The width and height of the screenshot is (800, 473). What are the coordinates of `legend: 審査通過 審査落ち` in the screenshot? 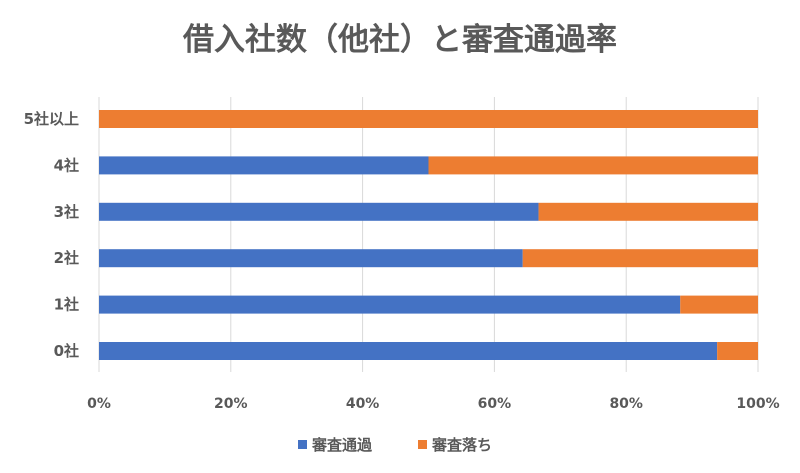 It's located at (395, 445).